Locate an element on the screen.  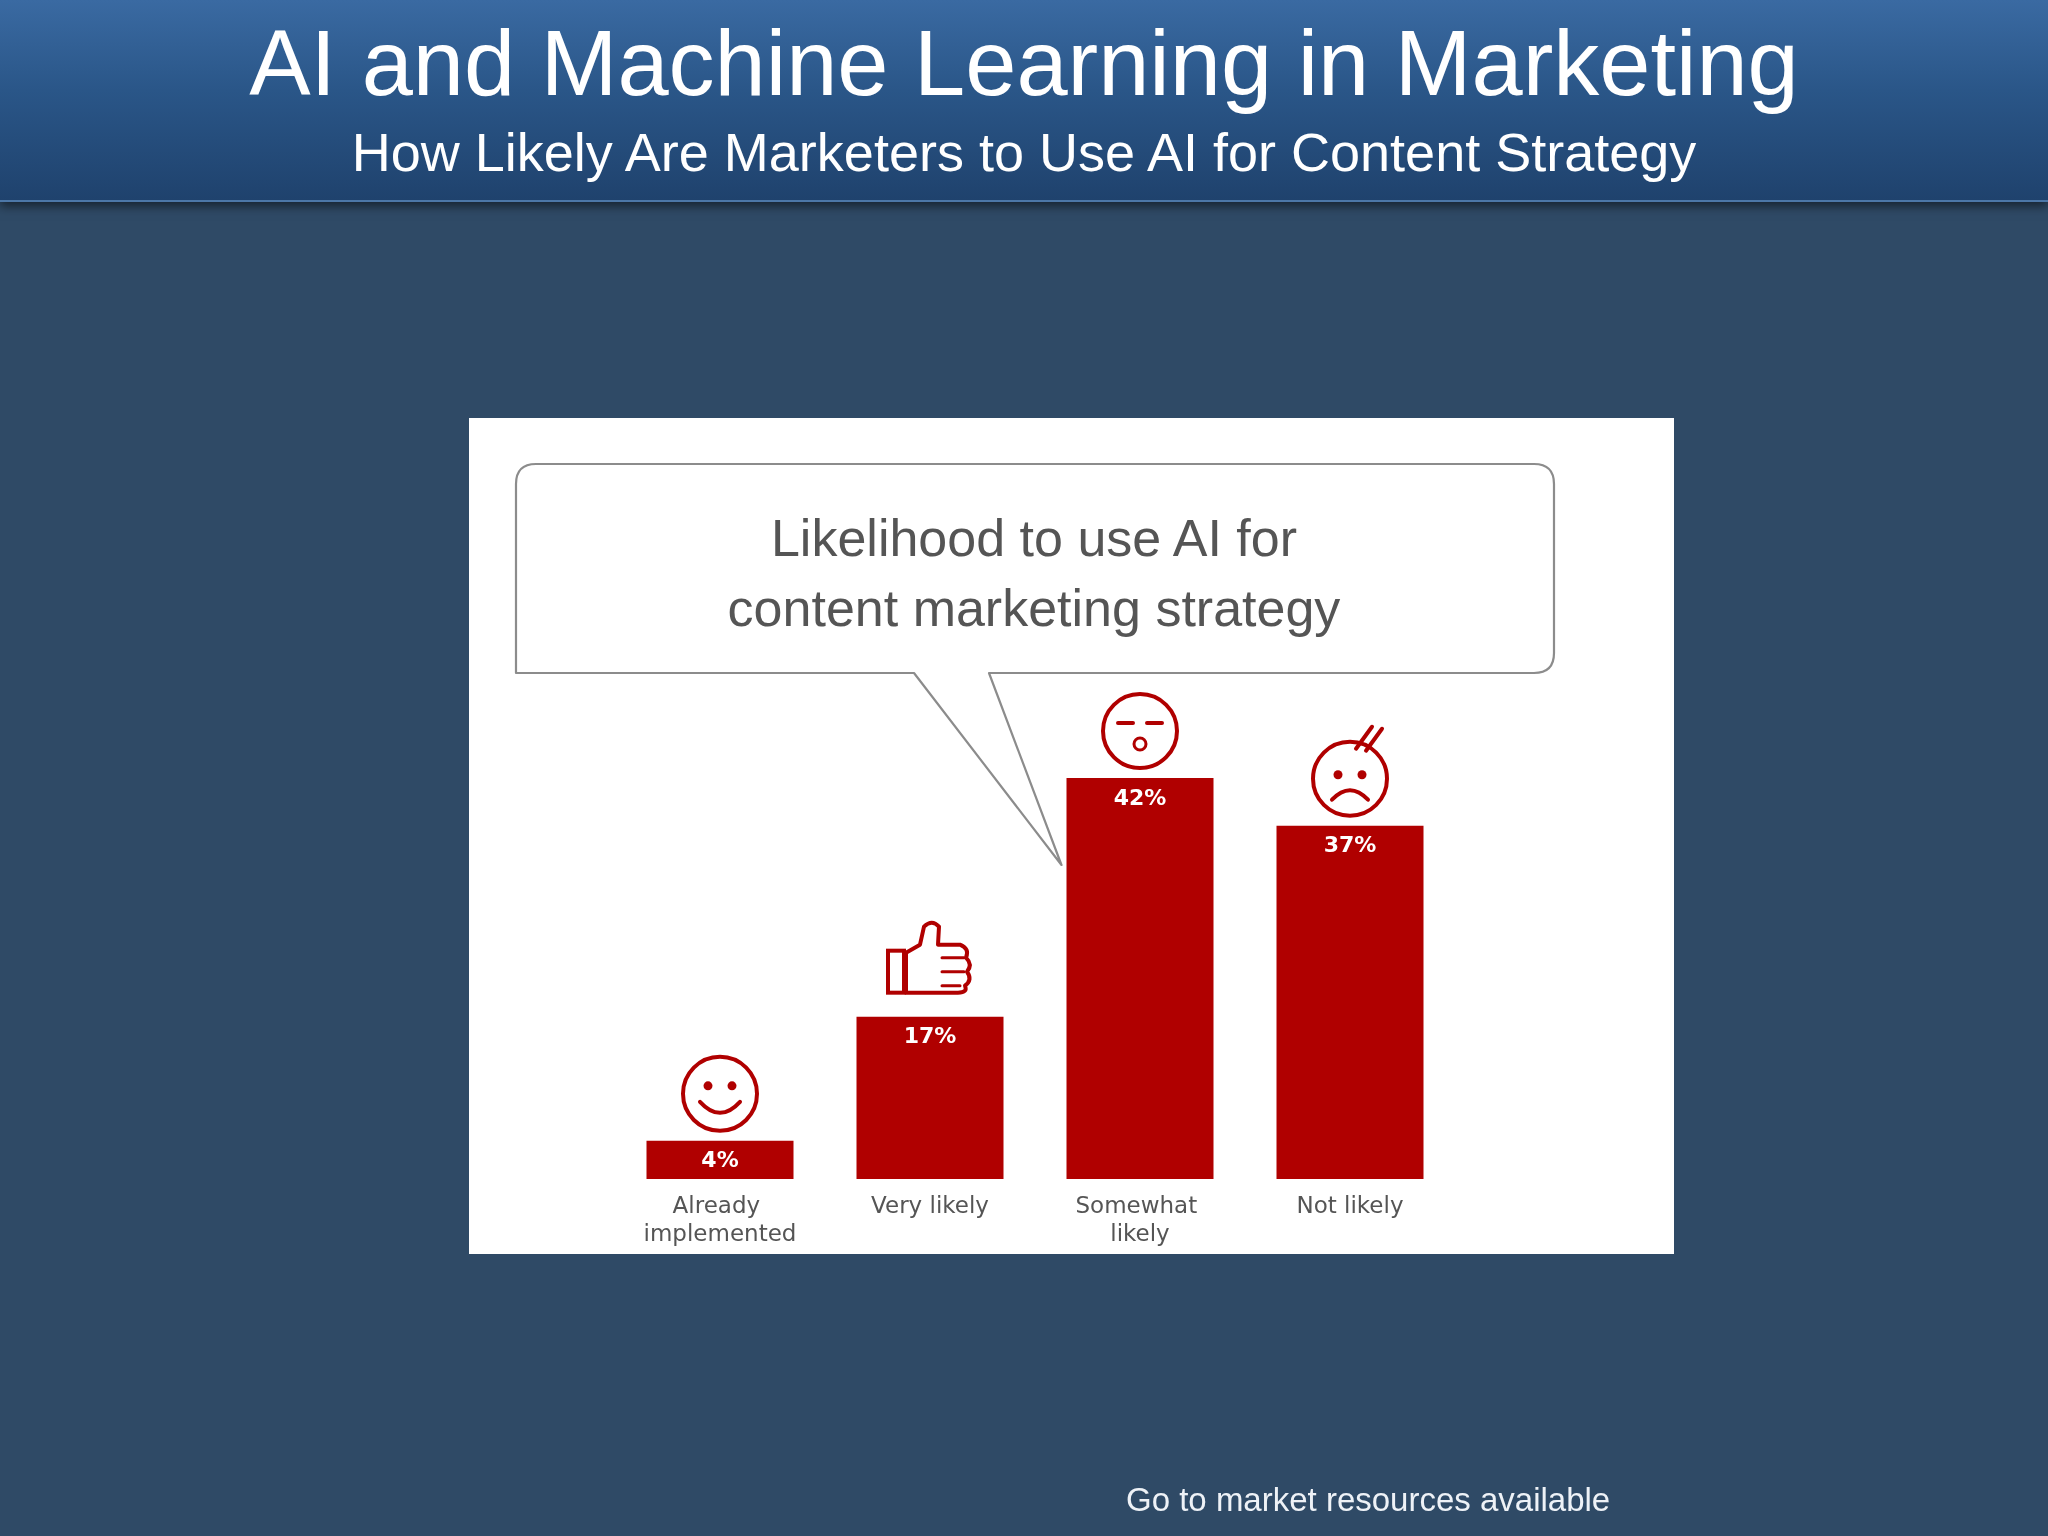
x-tick-label: Not likely is located at coordinates (1350, 1205).